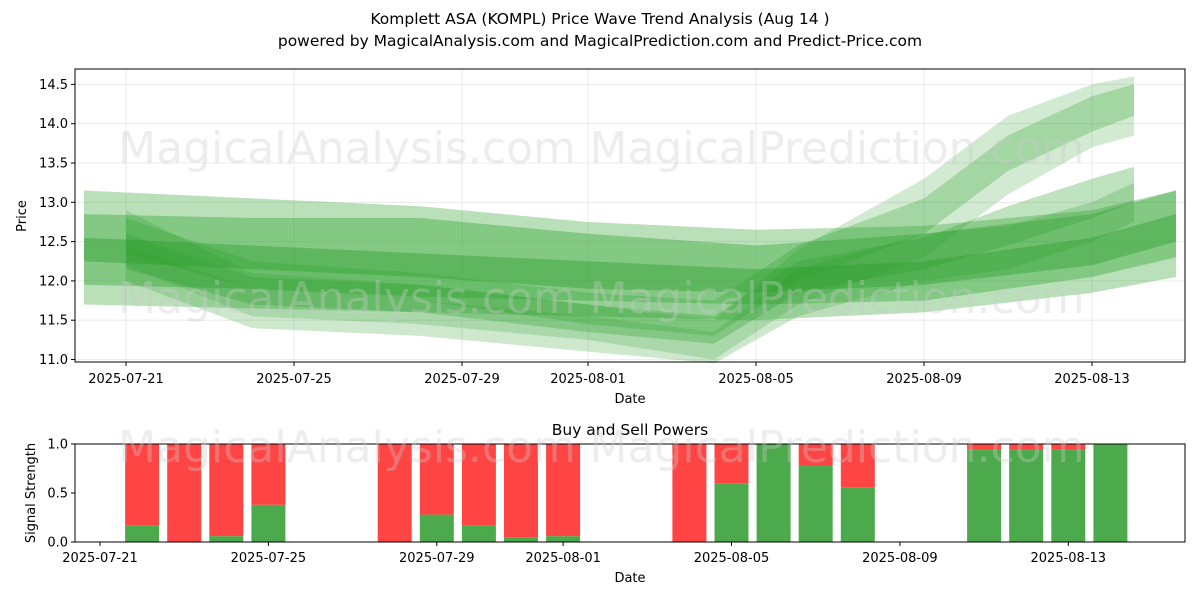  I want to click on top-y-tick-label: 12.0, so click(53, 281).